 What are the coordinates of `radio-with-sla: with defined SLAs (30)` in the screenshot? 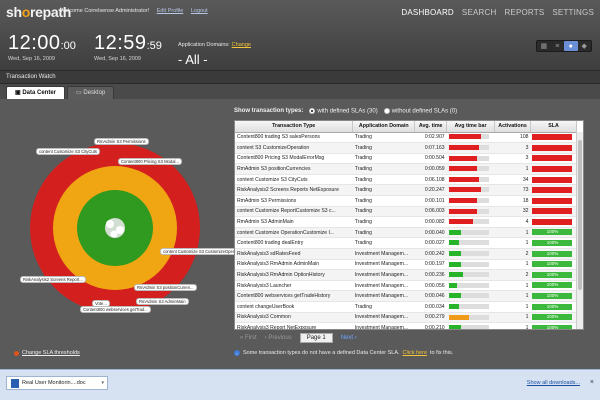 It's located at (343, 111).